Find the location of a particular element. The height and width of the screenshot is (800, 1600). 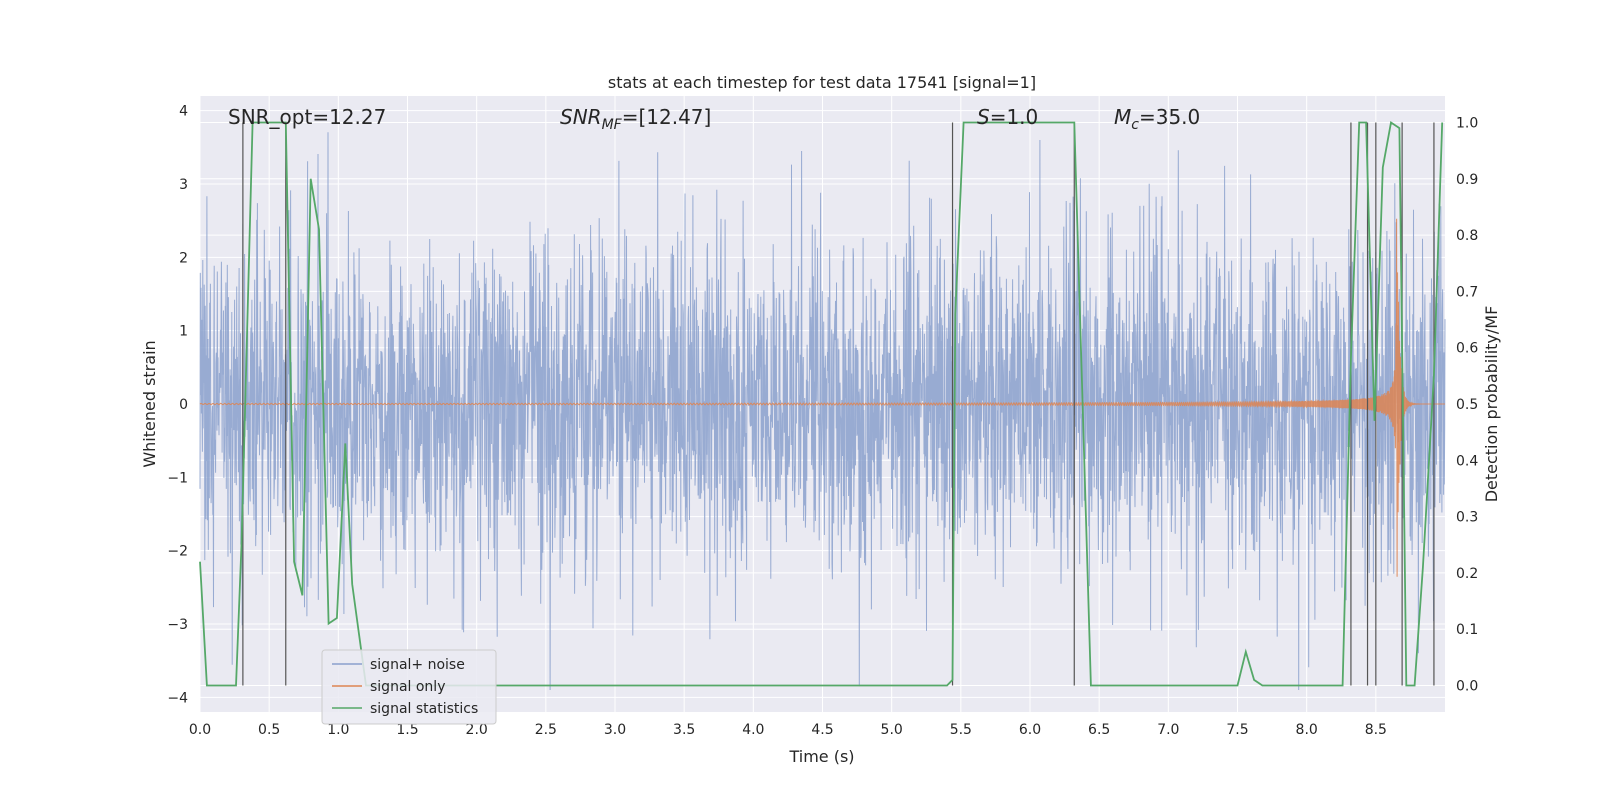

x-tick-label: 7.5 is located at coordinates (1237, 730).